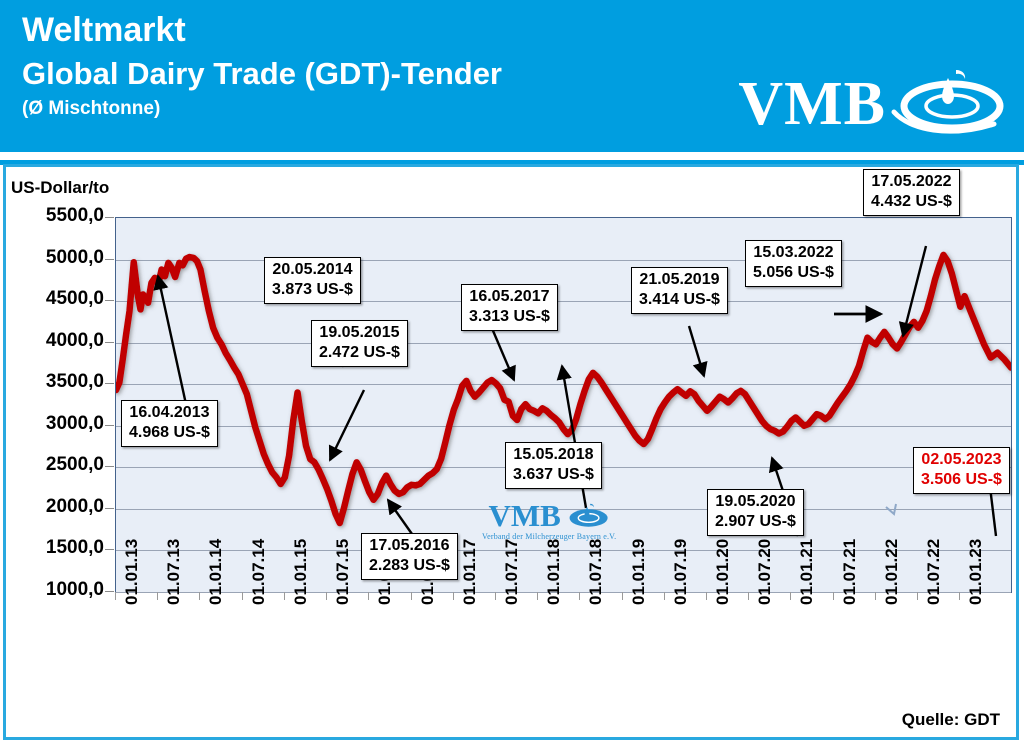 The image size is (1024, 744). Describe the element at coordinates (680, 571) in the screenshot. I see `x-axis-tick-label: 01.07.19` at that location.